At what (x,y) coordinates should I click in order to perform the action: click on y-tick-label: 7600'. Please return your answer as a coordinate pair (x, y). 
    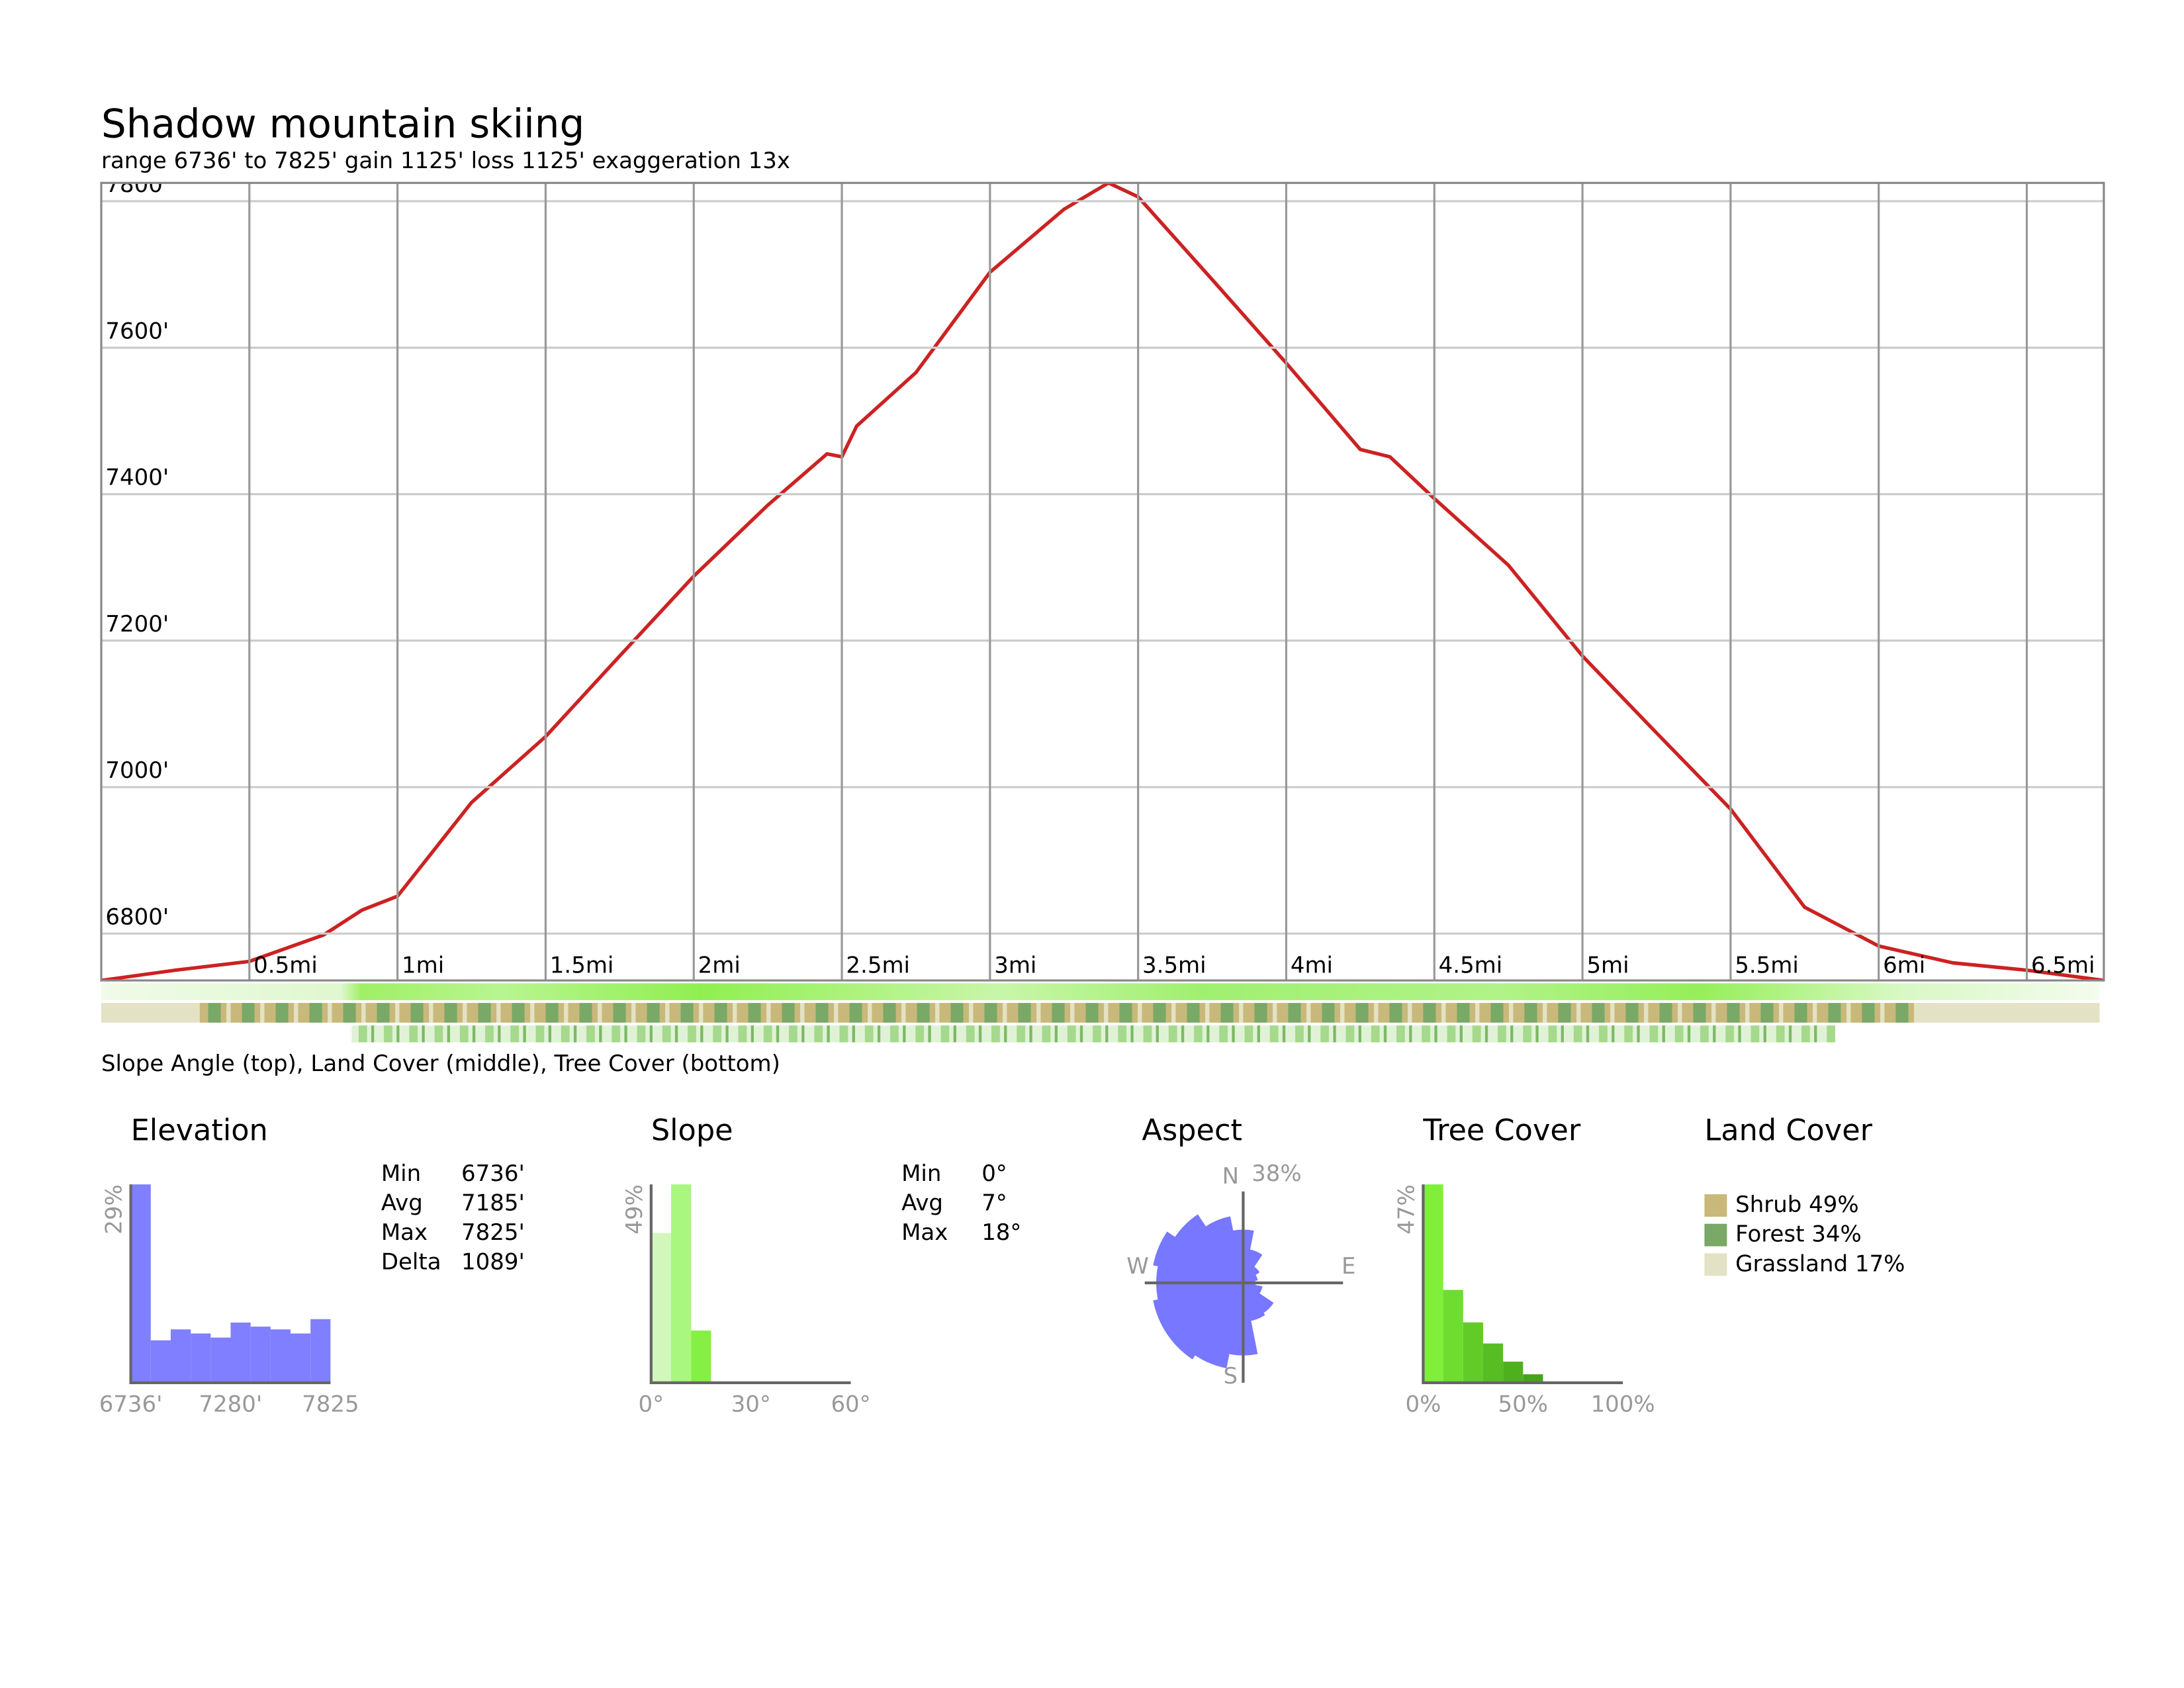
    Looking at the image, I should click on (137, 331).